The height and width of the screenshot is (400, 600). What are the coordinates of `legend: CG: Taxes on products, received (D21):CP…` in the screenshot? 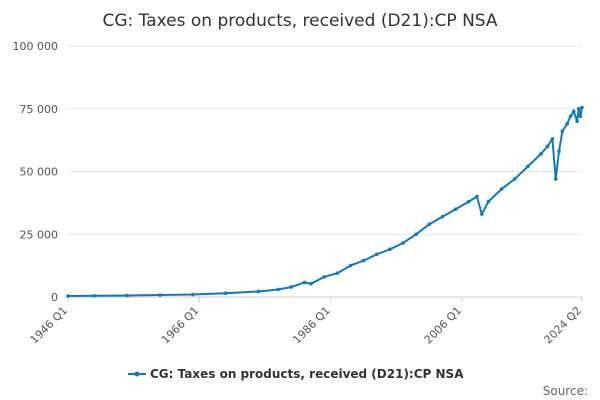 It's located at (296, 374).